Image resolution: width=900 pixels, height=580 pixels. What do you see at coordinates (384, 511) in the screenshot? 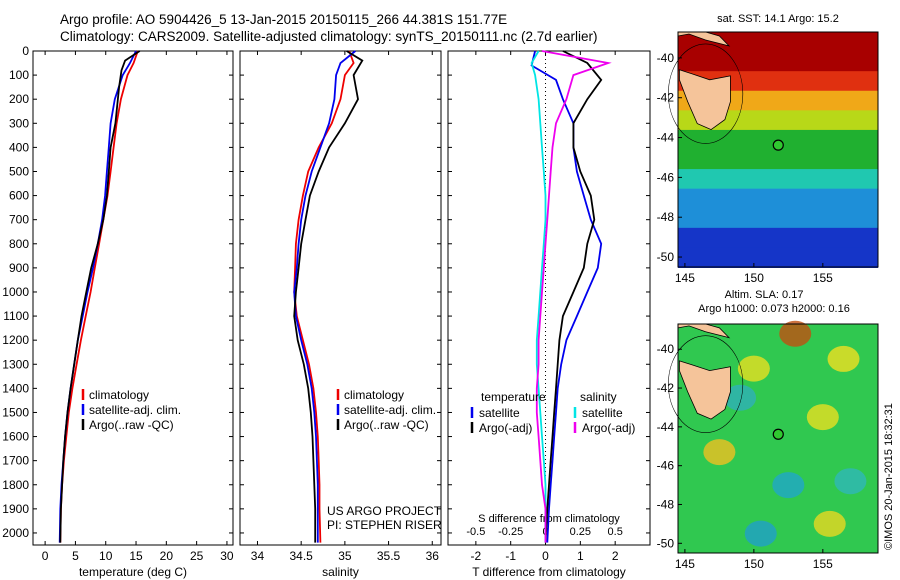
I see `project-annotation: US ARGO PROJECT` at bounding box center [384, 511].